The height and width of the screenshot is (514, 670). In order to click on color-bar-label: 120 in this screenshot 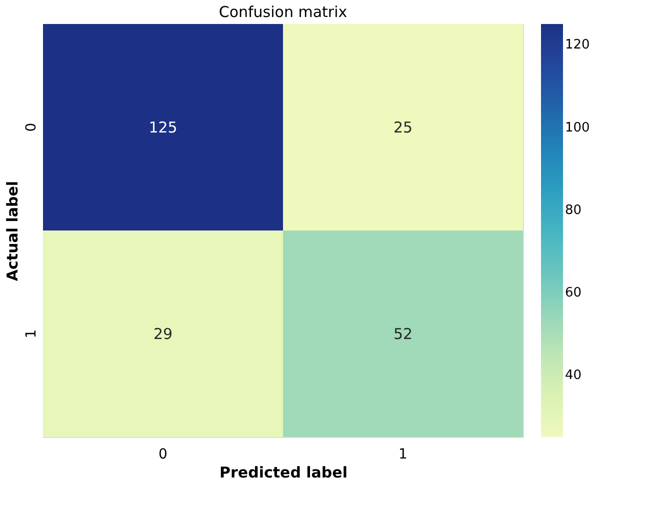, I will do `click(577, 45)`.